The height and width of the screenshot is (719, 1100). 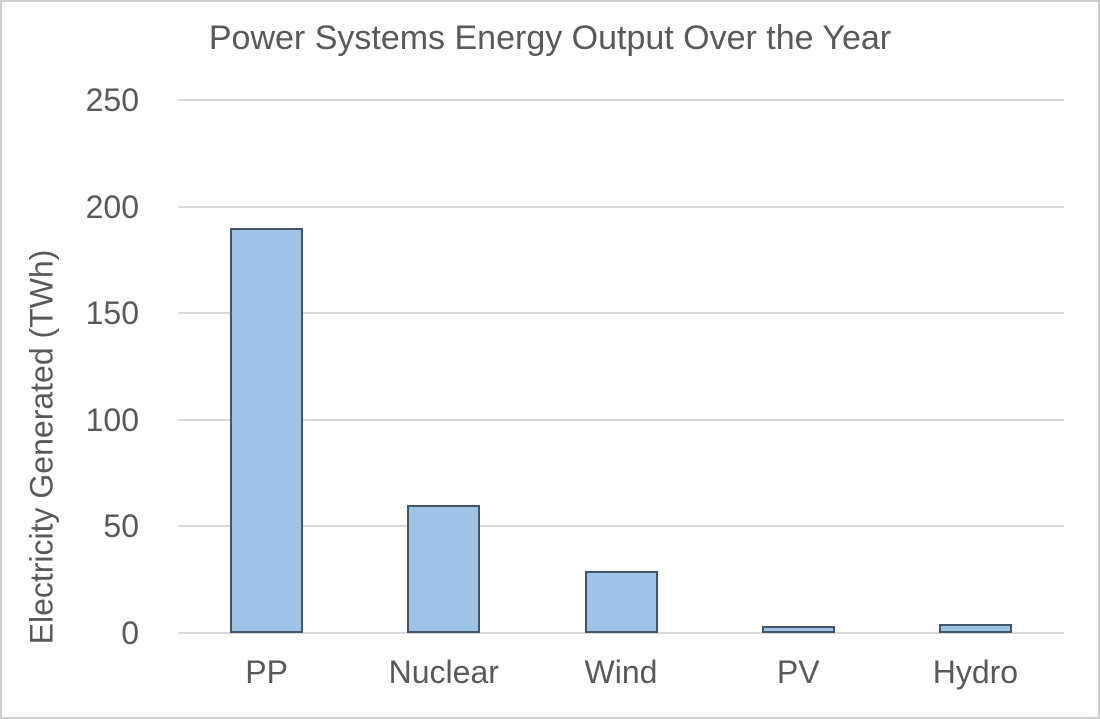 What do you see at coordinates (443, 672) in the screenshot?
I see `x-category-label: Nuclear` at bounding box center [443, 672].